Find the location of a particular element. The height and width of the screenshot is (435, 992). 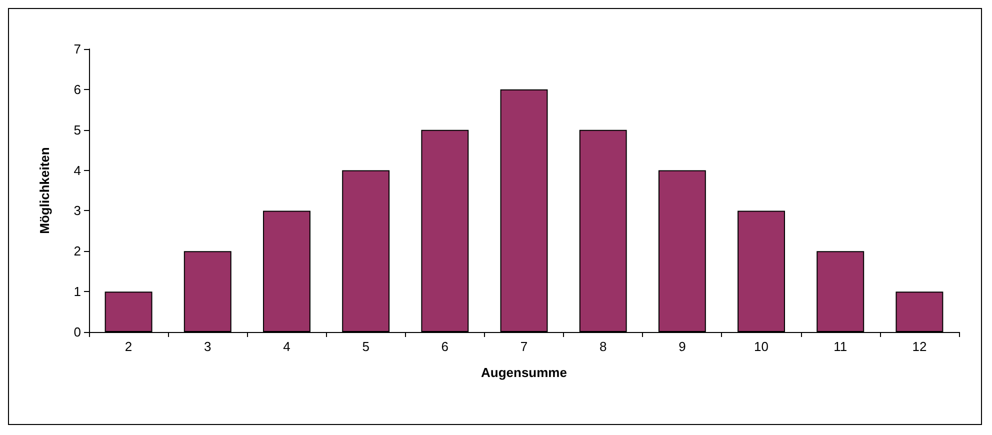

x-tick-label: 10 is located at coordinates (761, 346).